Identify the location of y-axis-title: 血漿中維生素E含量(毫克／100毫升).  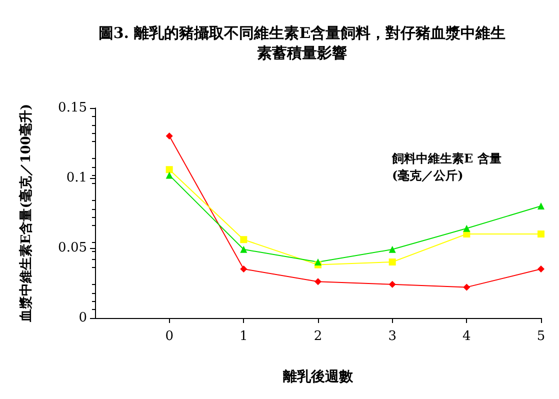
(26, 214).